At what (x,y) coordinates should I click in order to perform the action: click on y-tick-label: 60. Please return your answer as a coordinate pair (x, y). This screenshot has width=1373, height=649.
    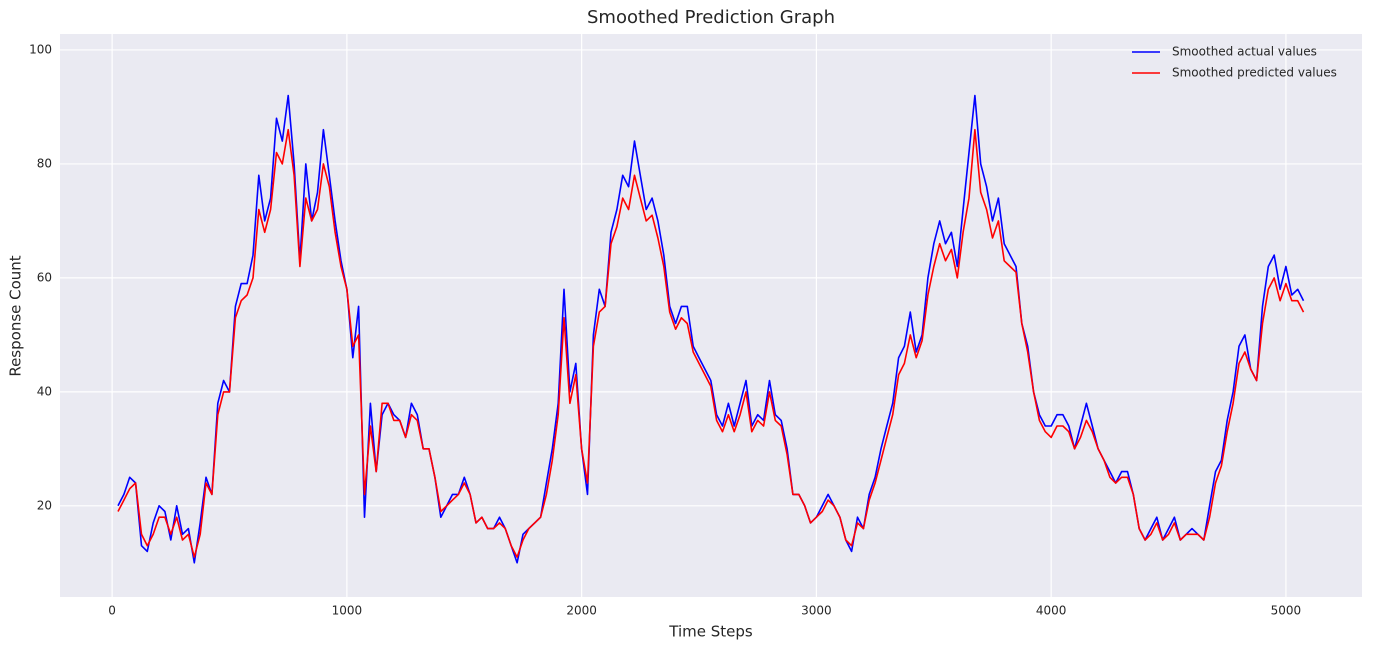
    Looking at the image, I should click on (44, 277).